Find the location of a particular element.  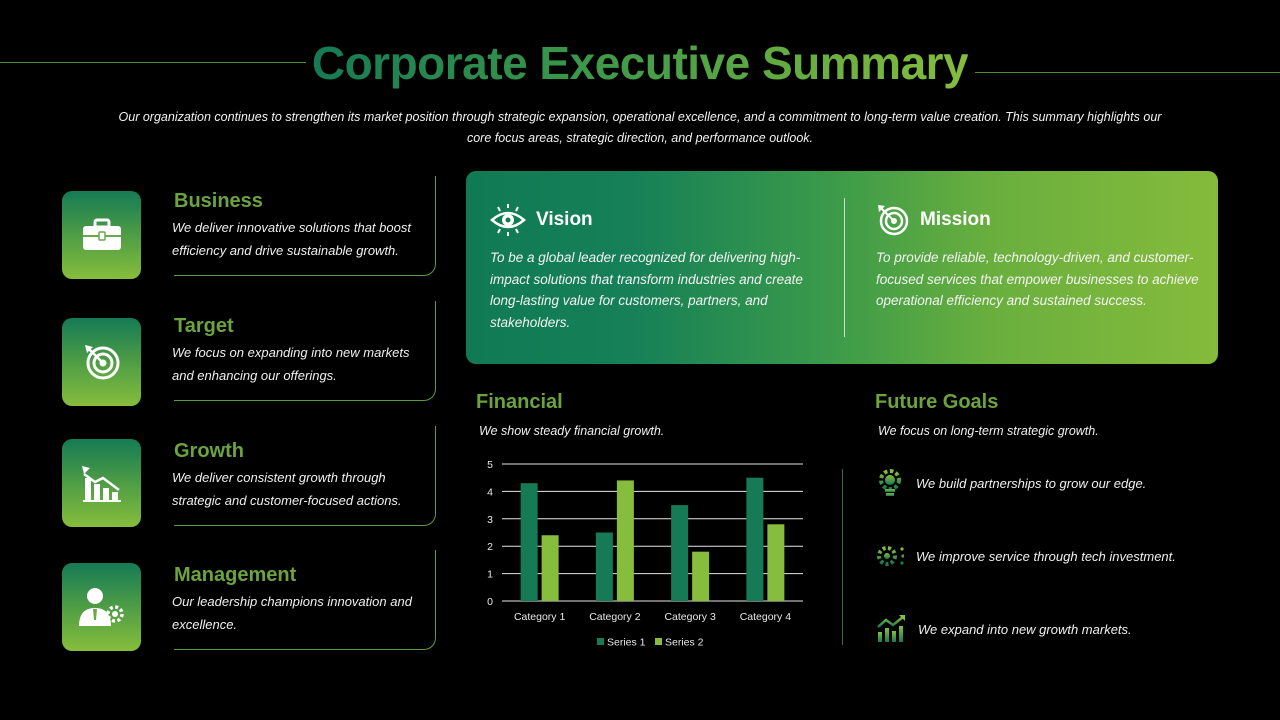

financial-title: Financial is located at coordinates (519, 402).